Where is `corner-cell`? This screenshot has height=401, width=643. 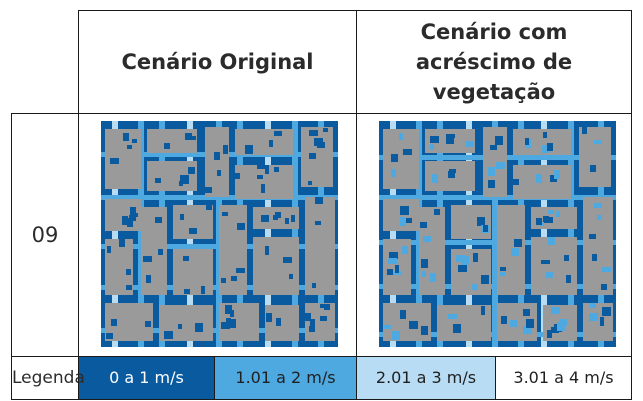 corner-cell is located at coordinates (45, 62).